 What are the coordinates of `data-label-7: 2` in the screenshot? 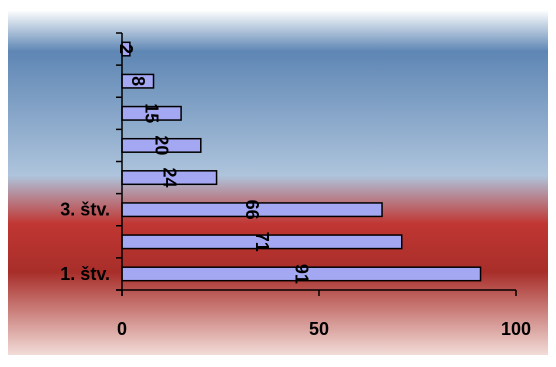 It's located at (126, 49).